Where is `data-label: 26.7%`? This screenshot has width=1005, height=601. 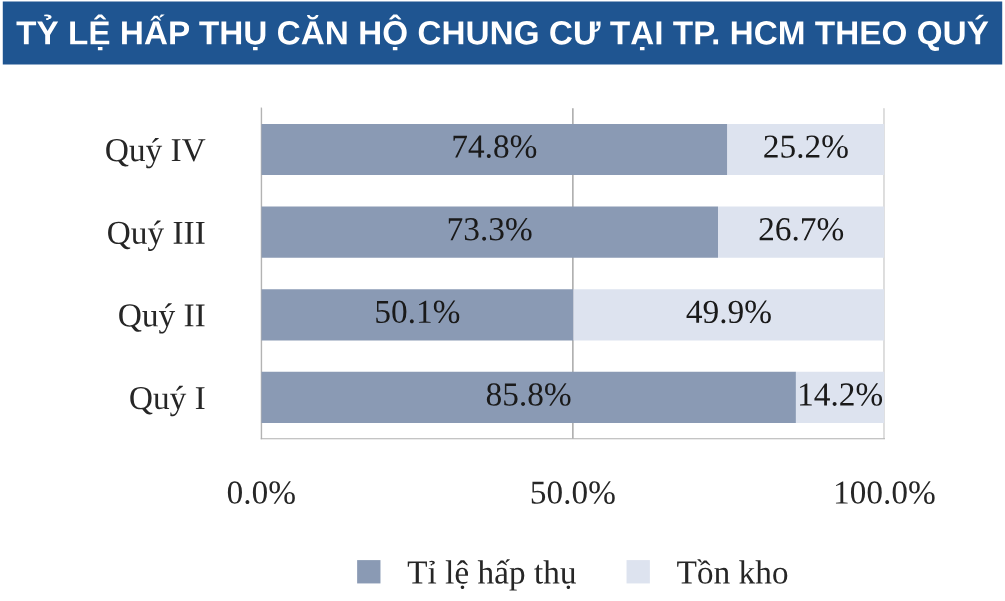 data-label: 26.7% is located at coordinates (801, 229).